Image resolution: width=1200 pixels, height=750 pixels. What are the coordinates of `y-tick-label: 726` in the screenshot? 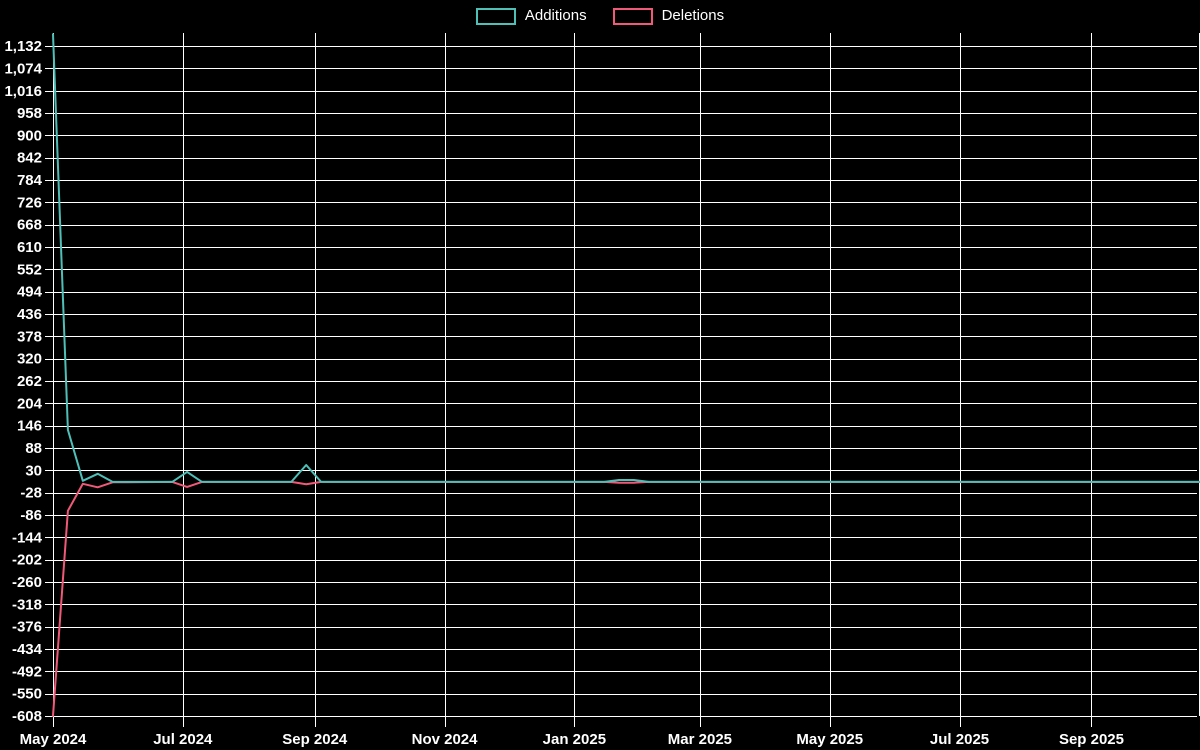 It's located at (29, 202).